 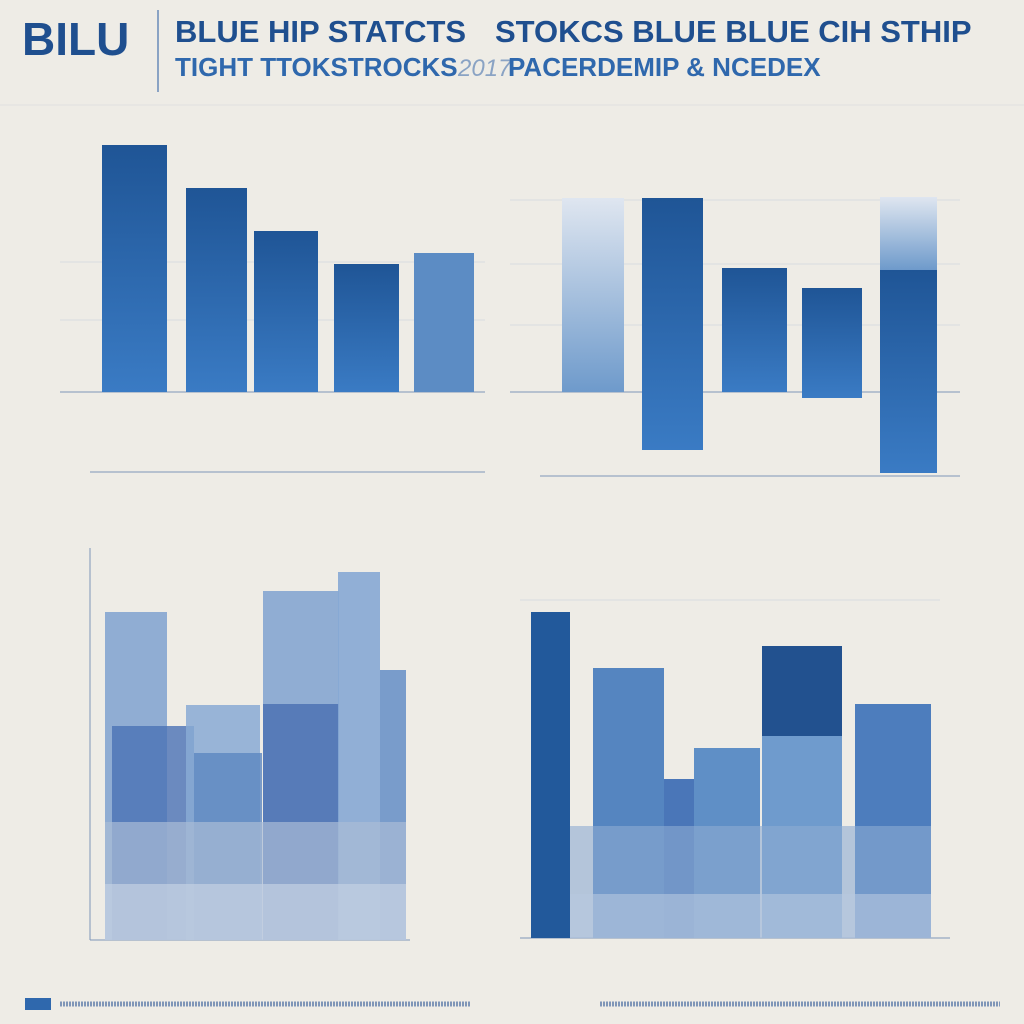 What do you see at coordinates (733, 31) in the screenshot?
I see `title-right: STOKCS BLUE BLUE CIH STHIP` at bounding box center [733, 31].